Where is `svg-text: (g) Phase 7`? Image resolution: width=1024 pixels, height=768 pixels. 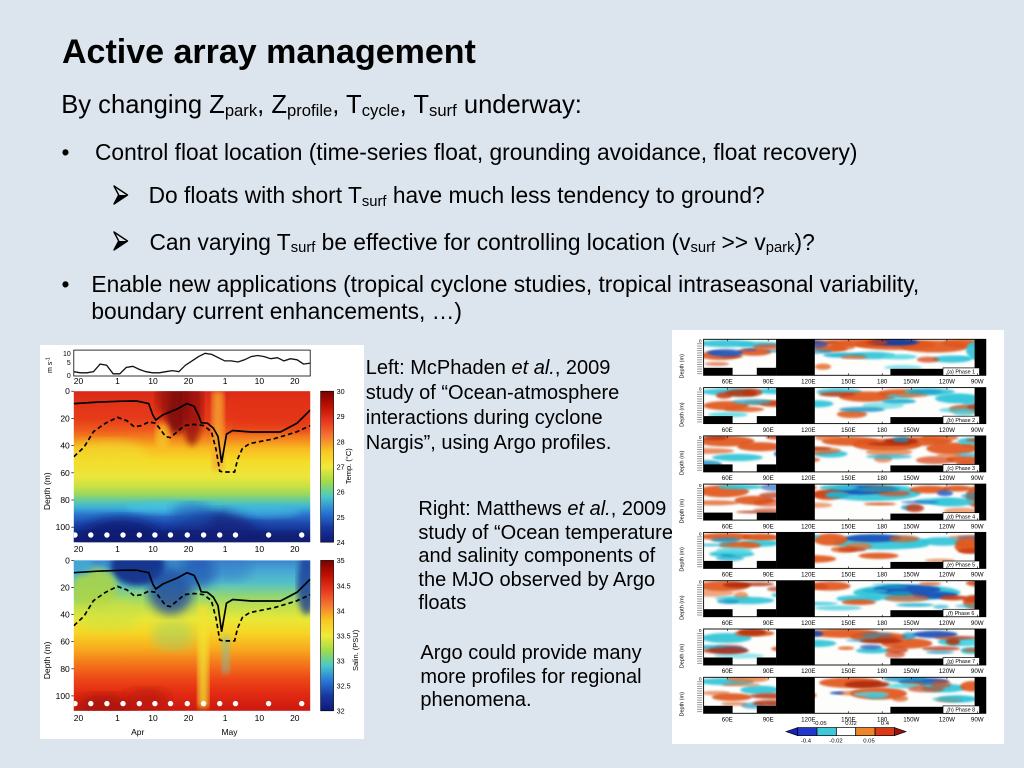 svg-text: (g) Phase 7 is located at coordinates (961, 662).